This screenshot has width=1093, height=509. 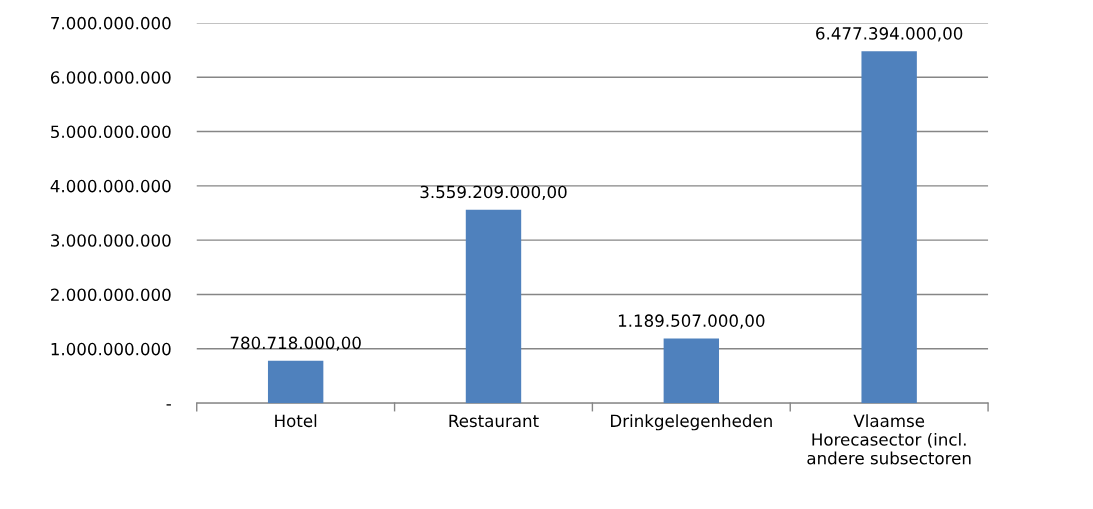 I want to click on y-tick-label: 3.000.000.000, so click(x=111, y=240).